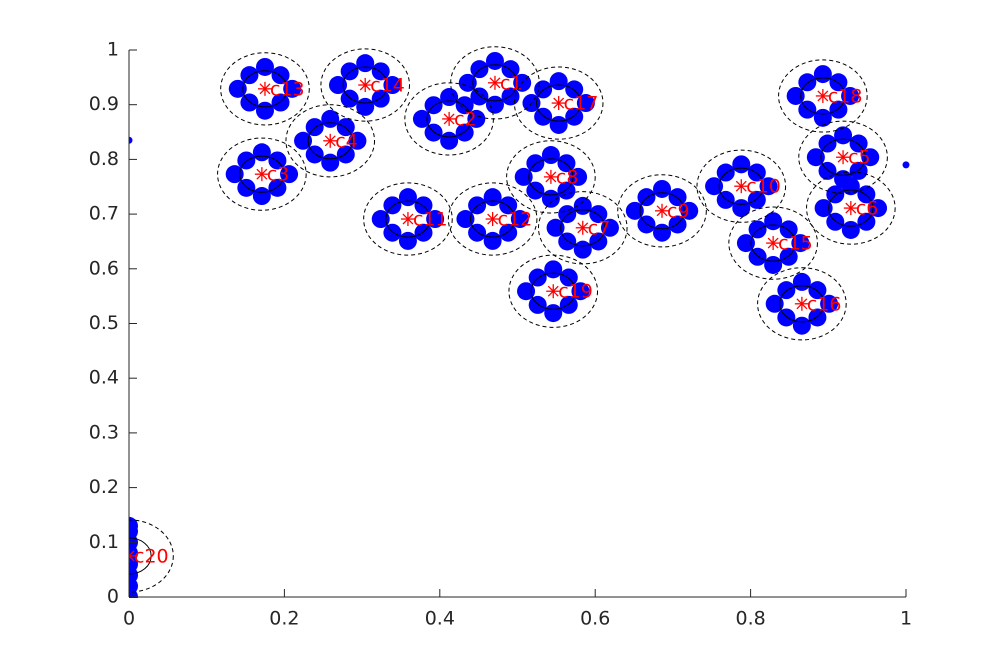 The width and height of the screenshot is (1000, 672). I want to click on y-tick-label: 0.3, so click(104, 432).